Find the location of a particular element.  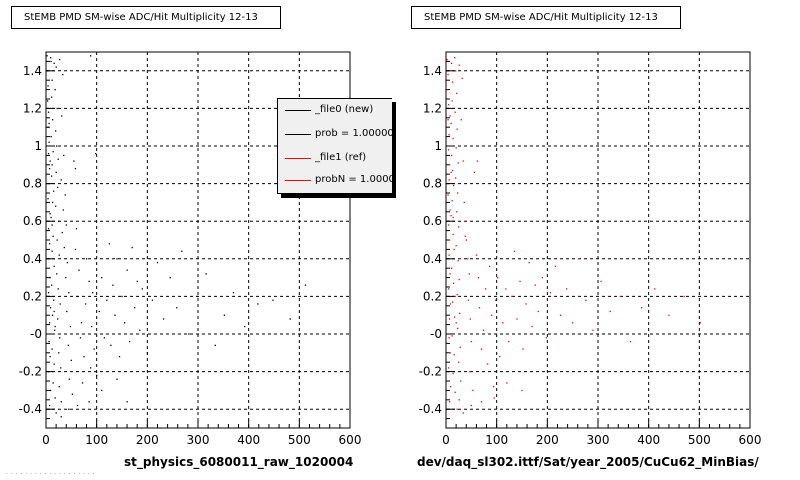

legend-entry-file1: _file1 (ref) is located at coordinates (335, 158).